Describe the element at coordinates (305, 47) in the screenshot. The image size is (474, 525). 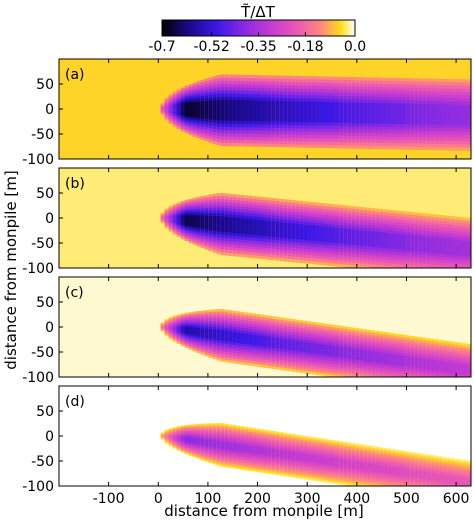
I see `colorbar-tick-label: -0.18` at that location.